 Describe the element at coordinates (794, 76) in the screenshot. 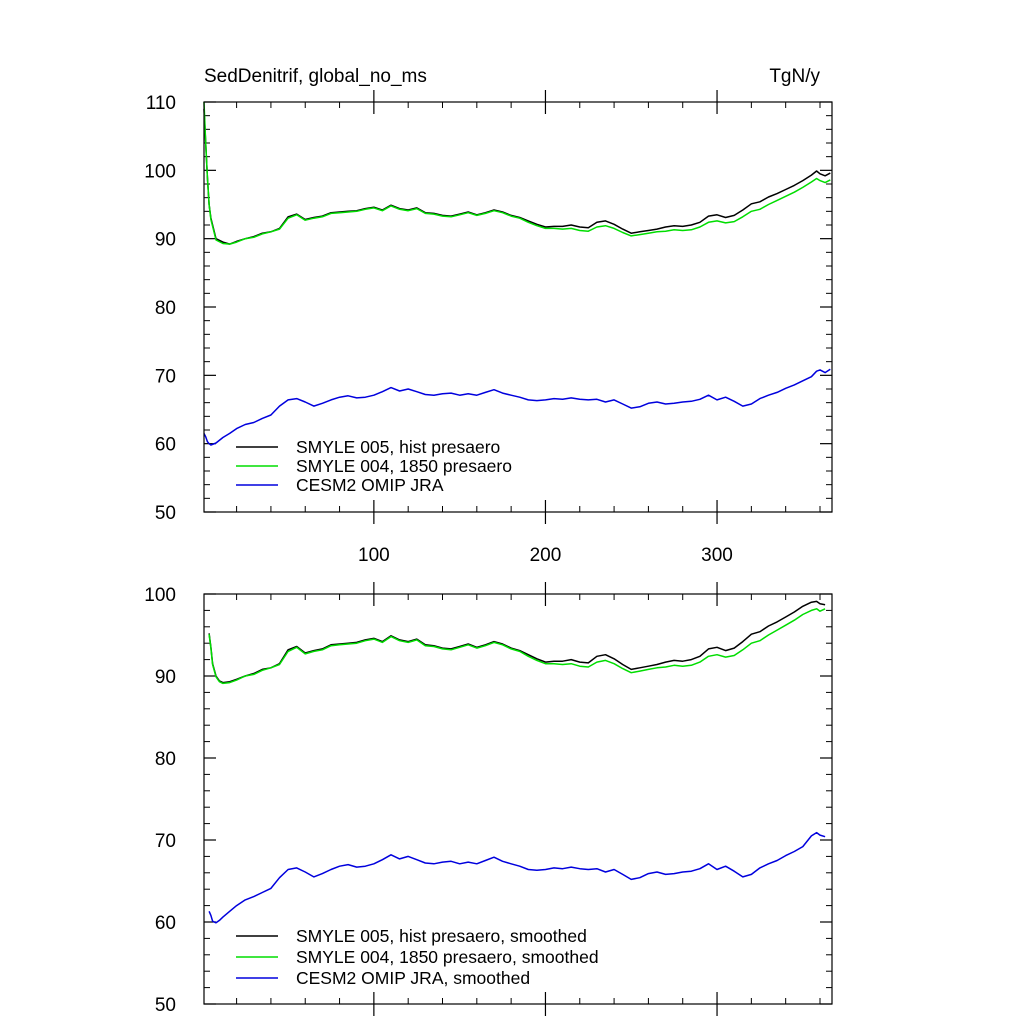

I see `units-label: TgN/y` at that location.